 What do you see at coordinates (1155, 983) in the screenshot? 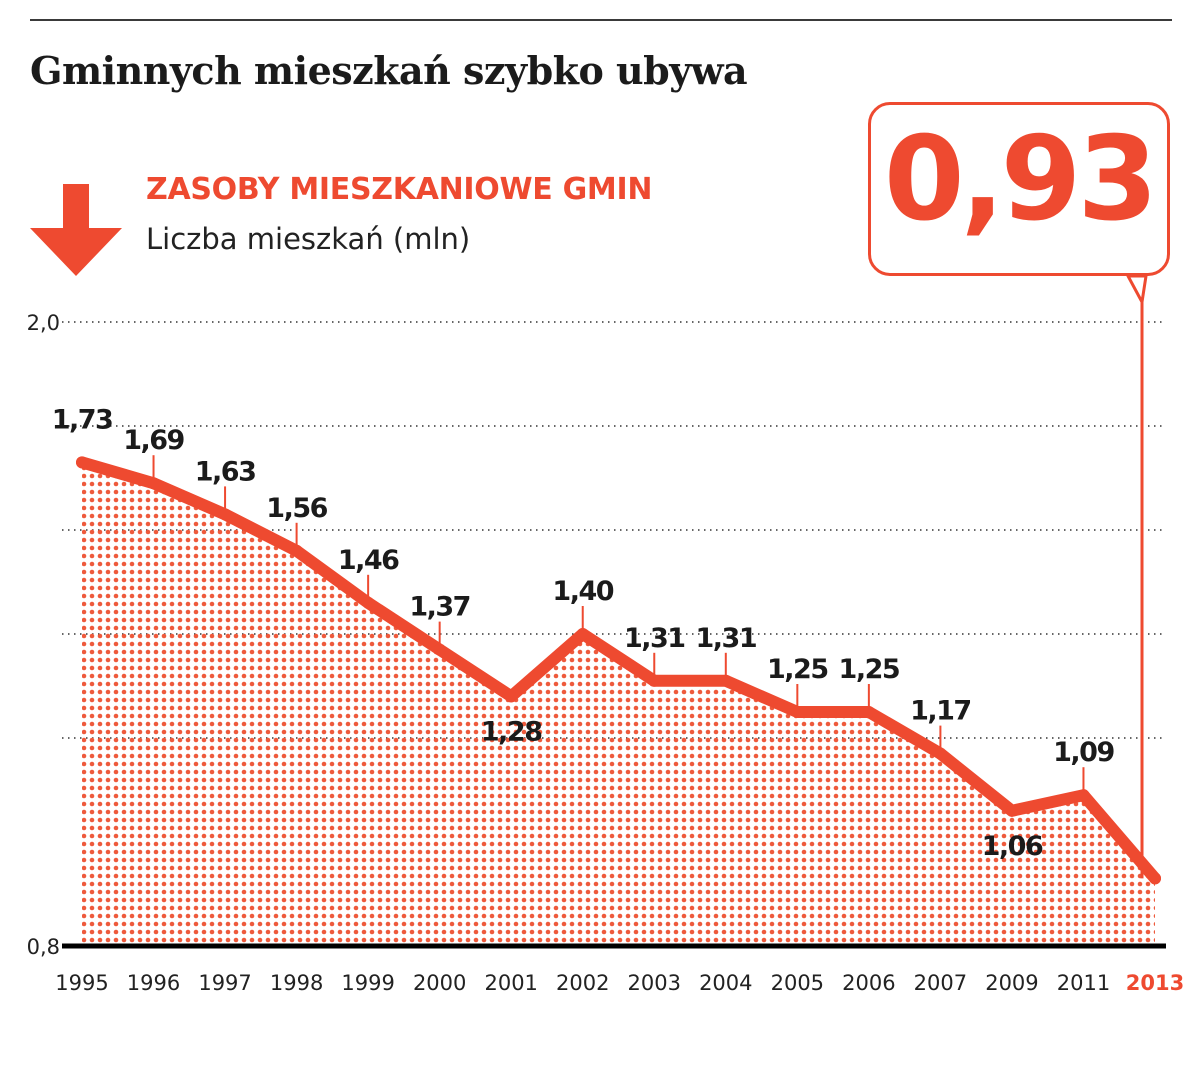
I see `x-tick-label: 2013` at bounding box center [1155, 983].